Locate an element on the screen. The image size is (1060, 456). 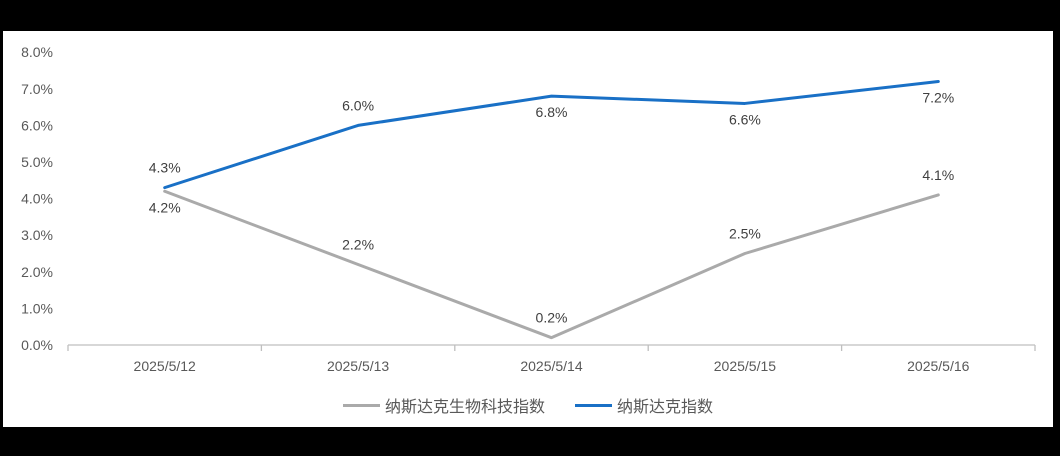
x-axis-label: 2025/5/15 is located at coordinates (745, 366).